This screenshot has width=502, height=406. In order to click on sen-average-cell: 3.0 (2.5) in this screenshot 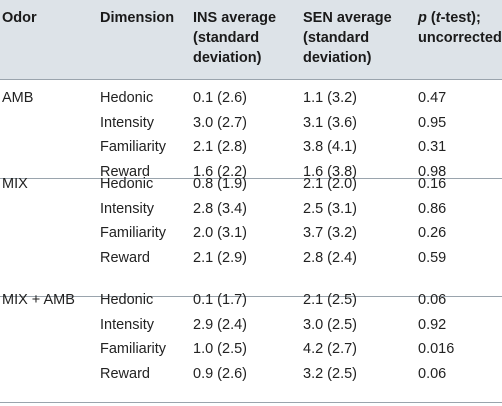, I will do `click(330, 324)`.